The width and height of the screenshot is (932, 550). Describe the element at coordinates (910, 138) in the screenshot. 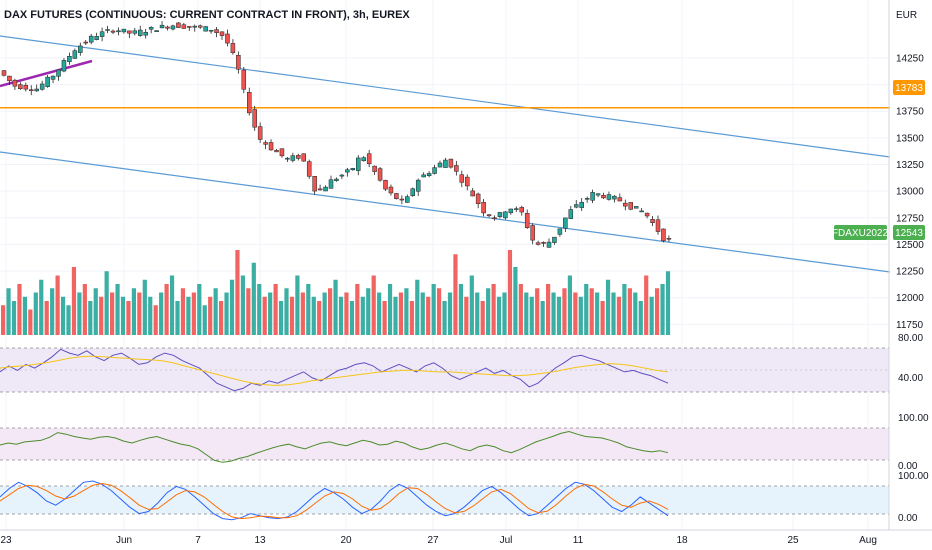

I see `price-tick-label: 13500` at that location.